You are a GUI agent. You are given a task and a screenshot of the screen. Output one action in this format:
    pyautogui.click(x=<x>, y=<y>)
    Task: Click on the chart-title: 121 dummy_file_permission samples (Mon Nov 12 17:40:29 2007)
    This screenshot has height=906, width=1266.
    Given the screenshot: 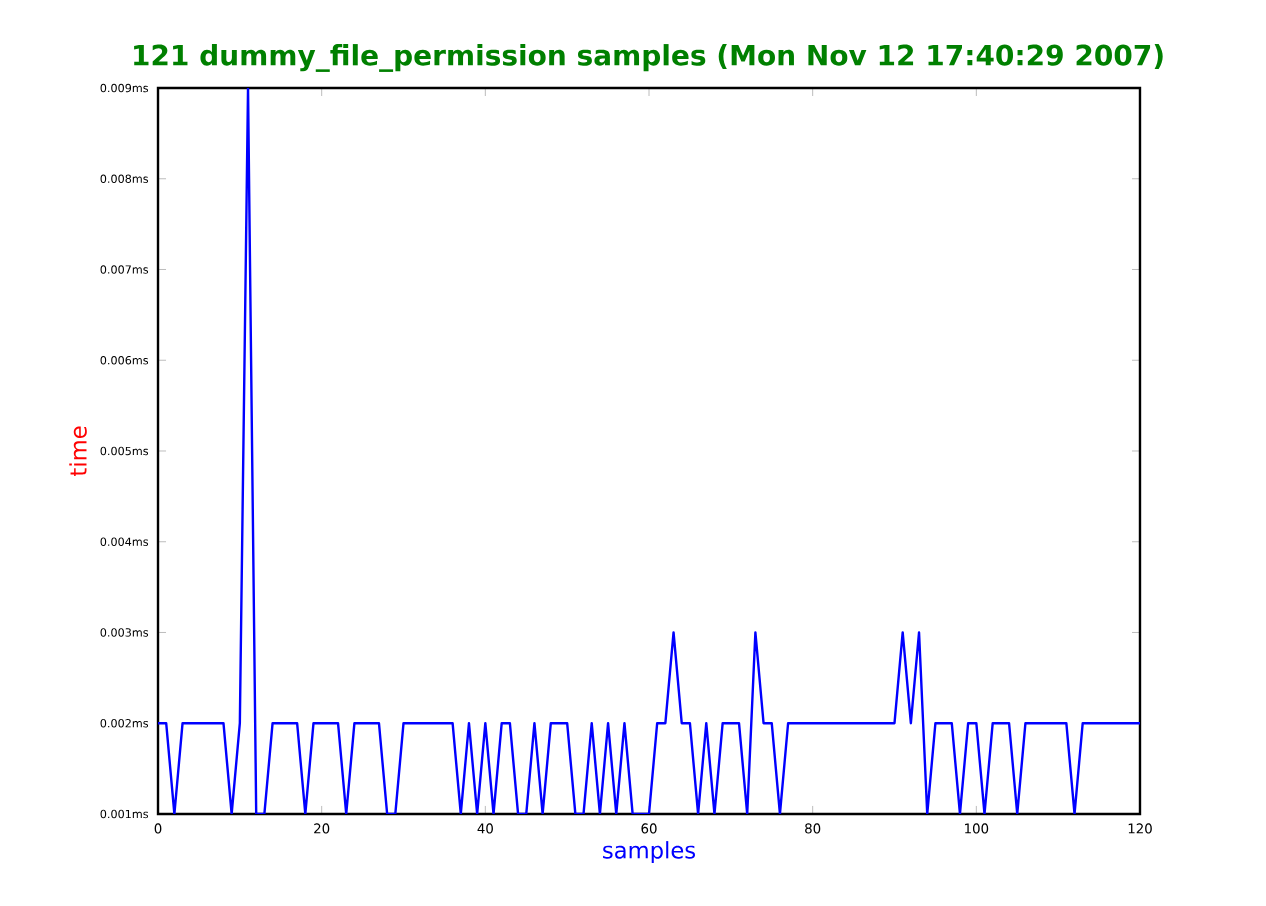 What is the action you would take?
    pyautogui.click(x=648, y=58)
    